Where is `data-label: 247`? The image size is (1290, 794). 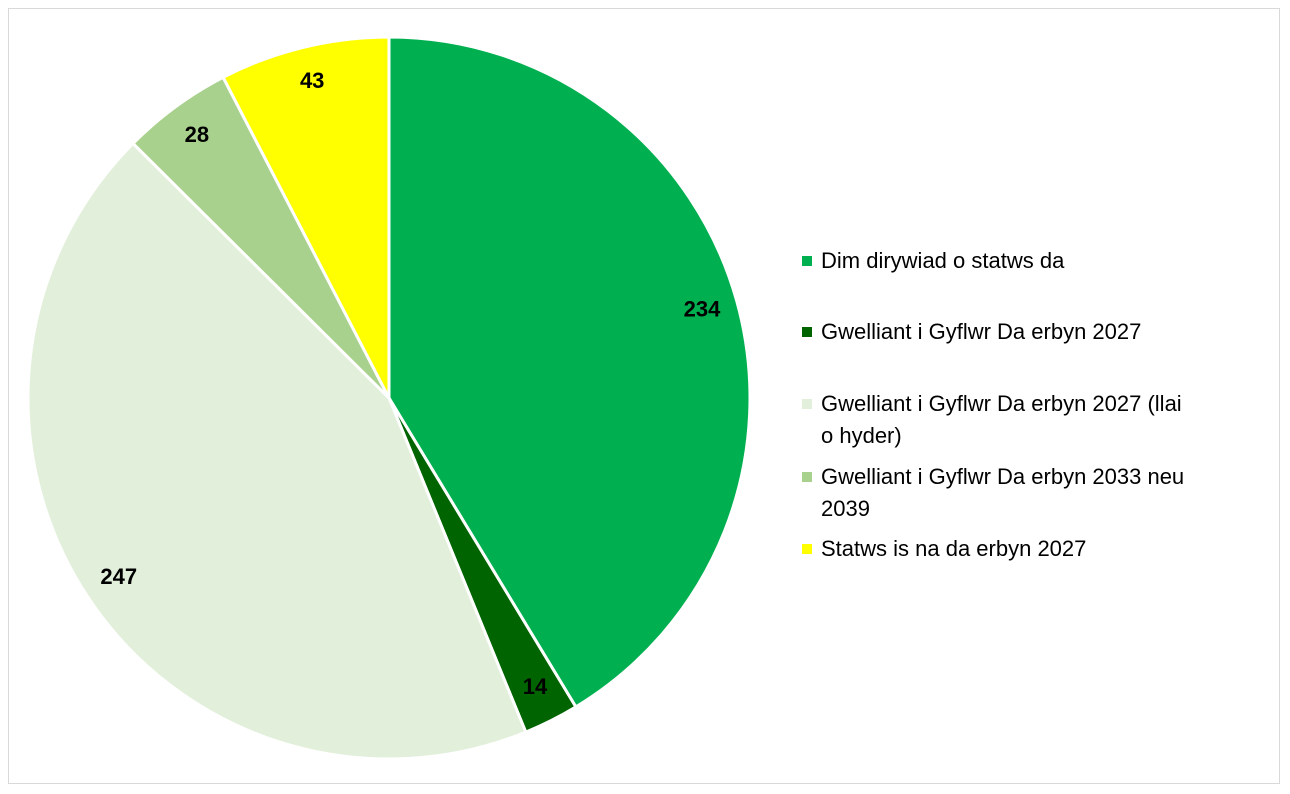
data-label: 247 is located at coordinates (118, 576).